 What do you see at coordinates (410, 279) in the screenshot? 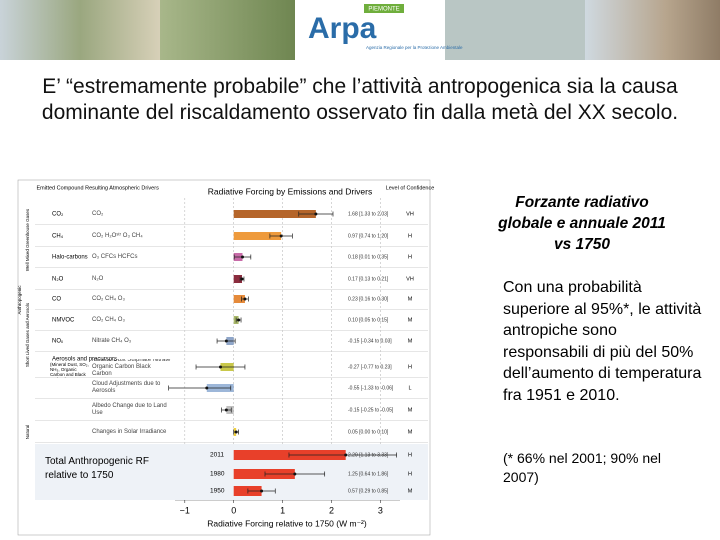
I see `confidence: VH` at bounding box center [410, 279].